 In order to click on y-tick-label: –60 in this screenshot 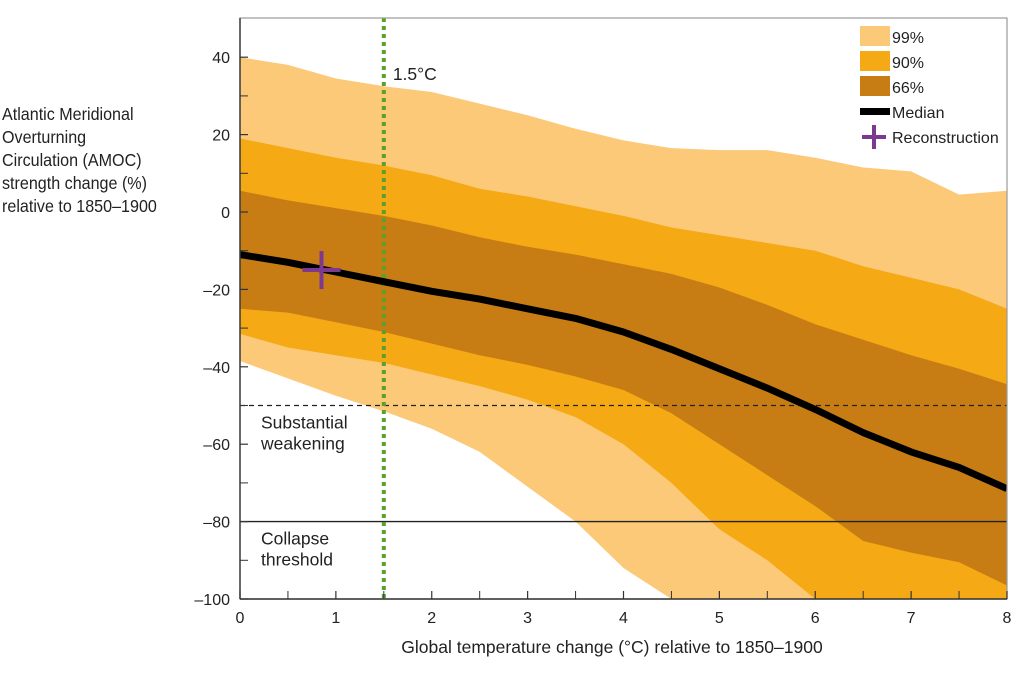, I will do `click(216, 445)`.